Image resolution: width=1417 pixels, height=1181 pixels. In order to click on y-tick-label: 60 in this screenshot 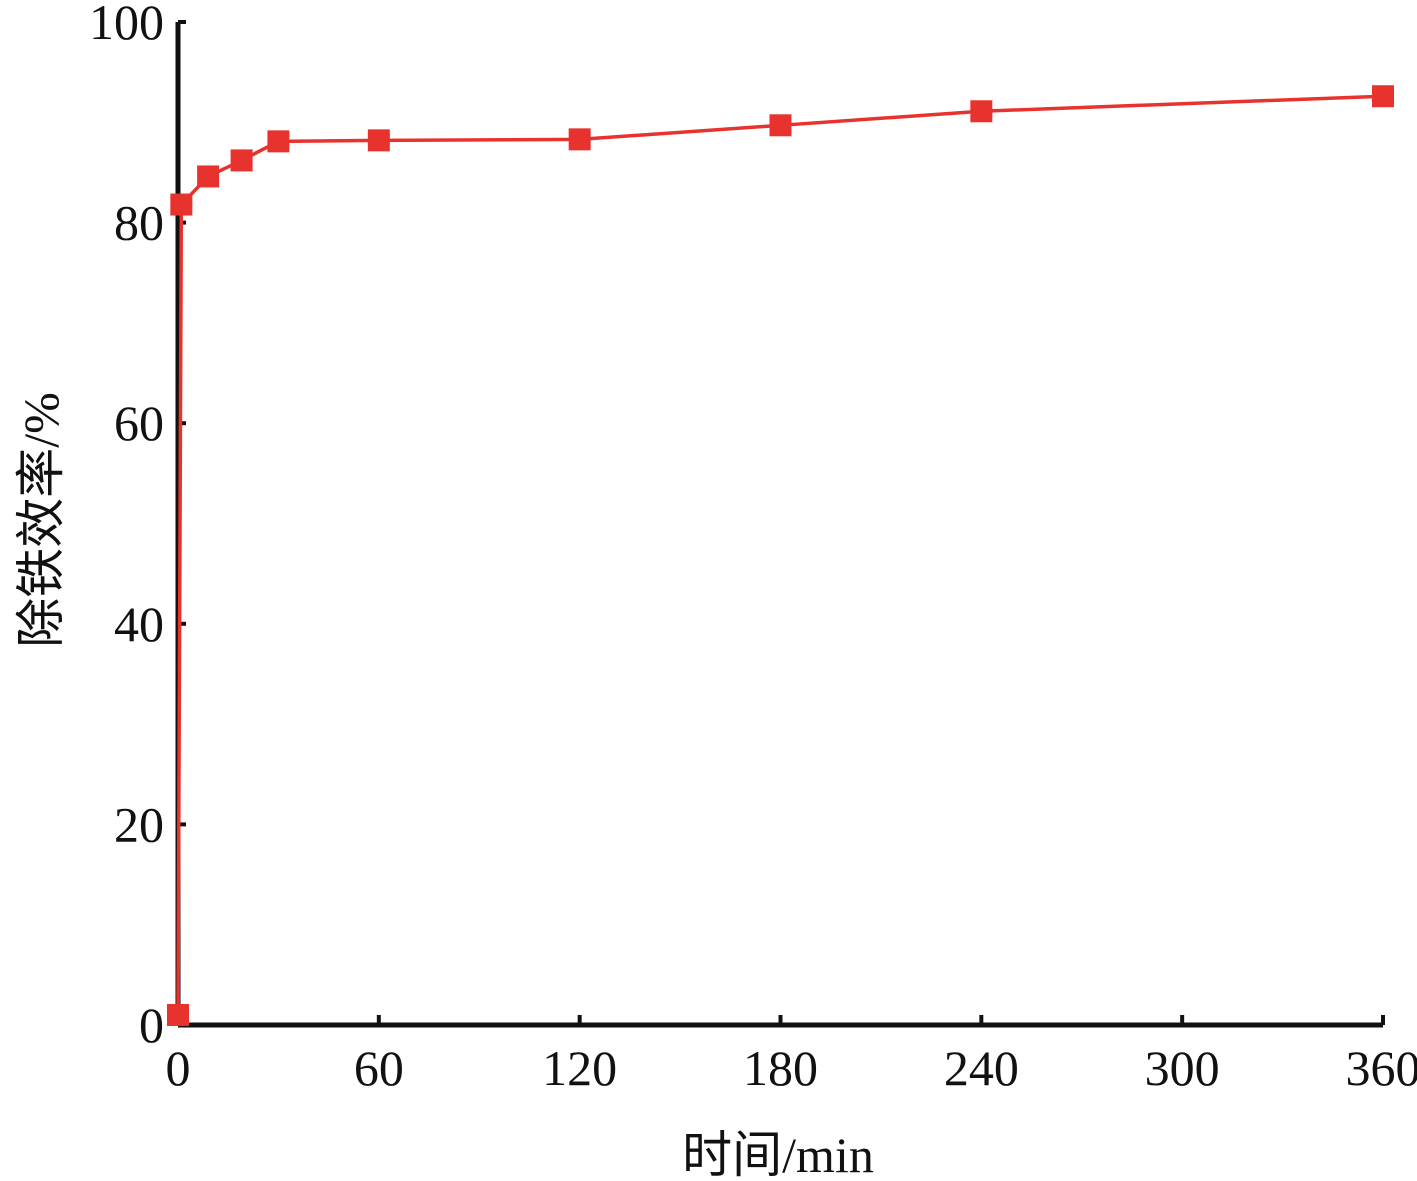, I will do `click(139, 423)`.